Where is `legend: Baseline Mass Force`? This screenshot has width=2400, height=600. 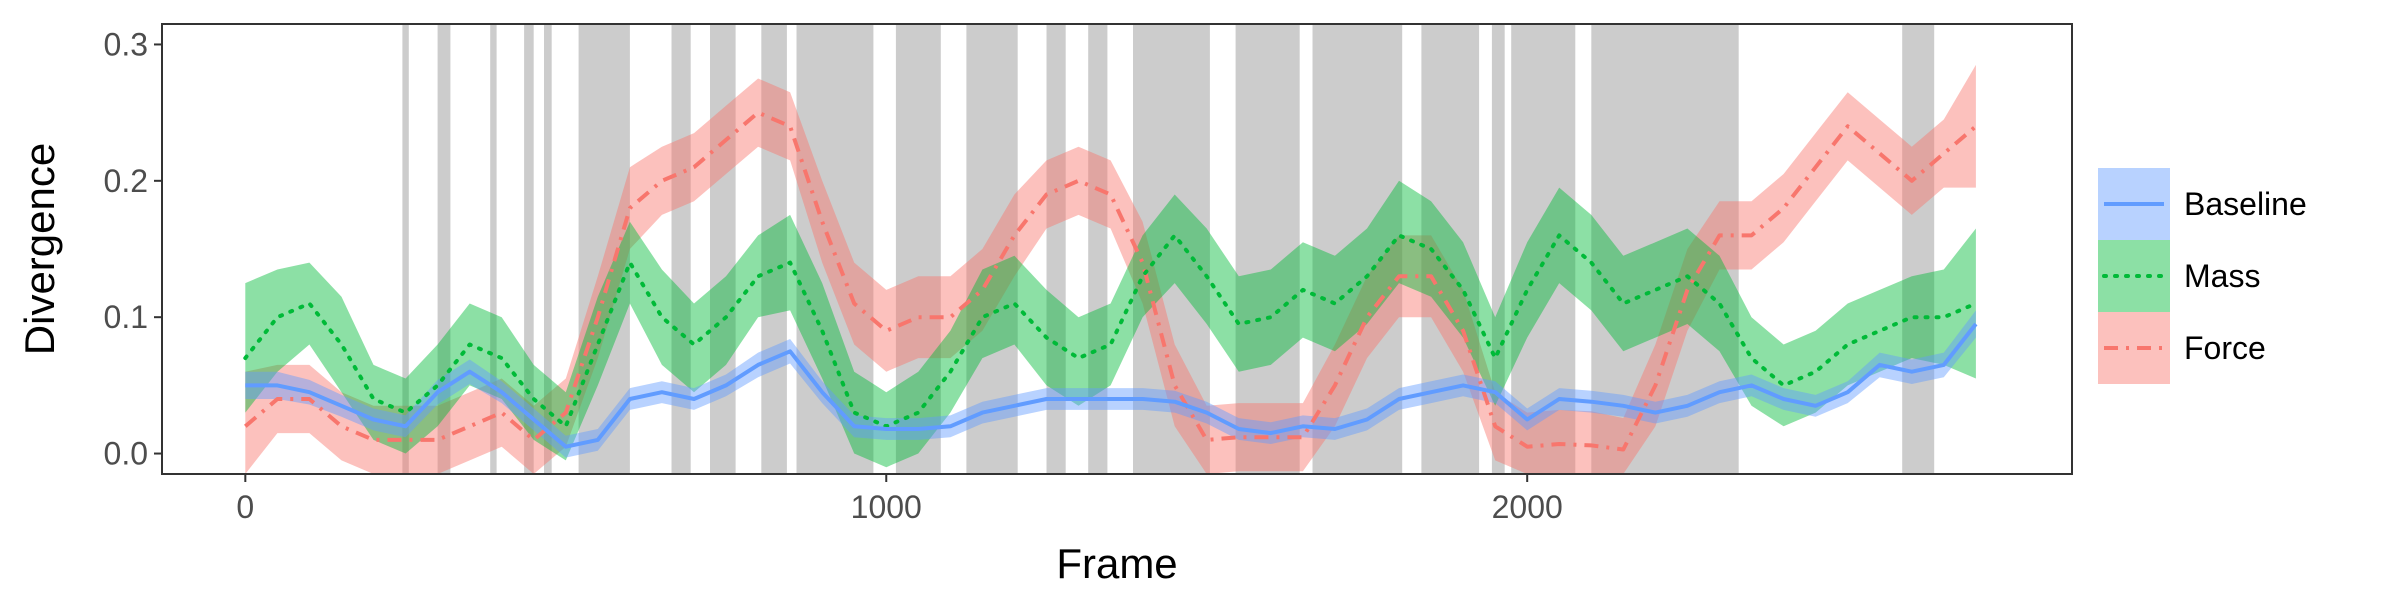
legend: Baseline Mass Force is located at coordinates (2202, 276).